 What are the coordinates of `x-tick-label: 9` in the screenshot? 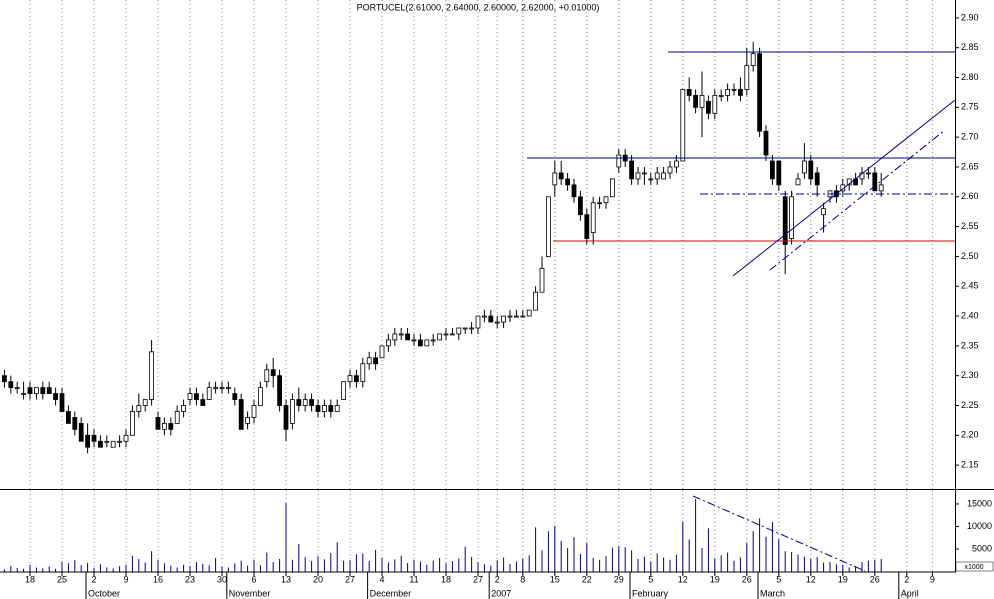 It's located at (932, 579).